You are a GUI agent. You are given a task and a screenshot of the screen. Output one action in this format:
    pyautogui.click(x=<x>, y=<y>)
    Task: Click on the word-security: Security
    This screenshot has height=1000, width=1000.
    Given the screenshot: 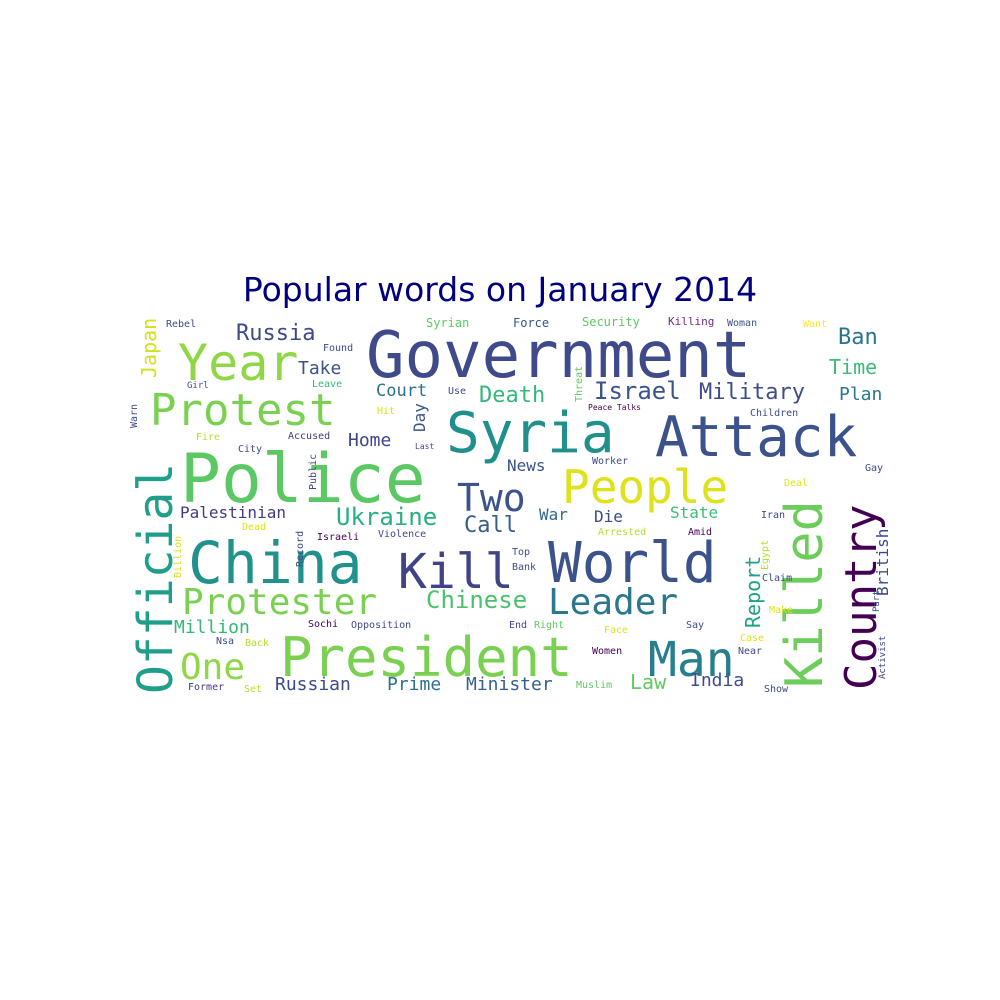 What is the action you would take?
    pyautogui.click(x=611, y=322)
    